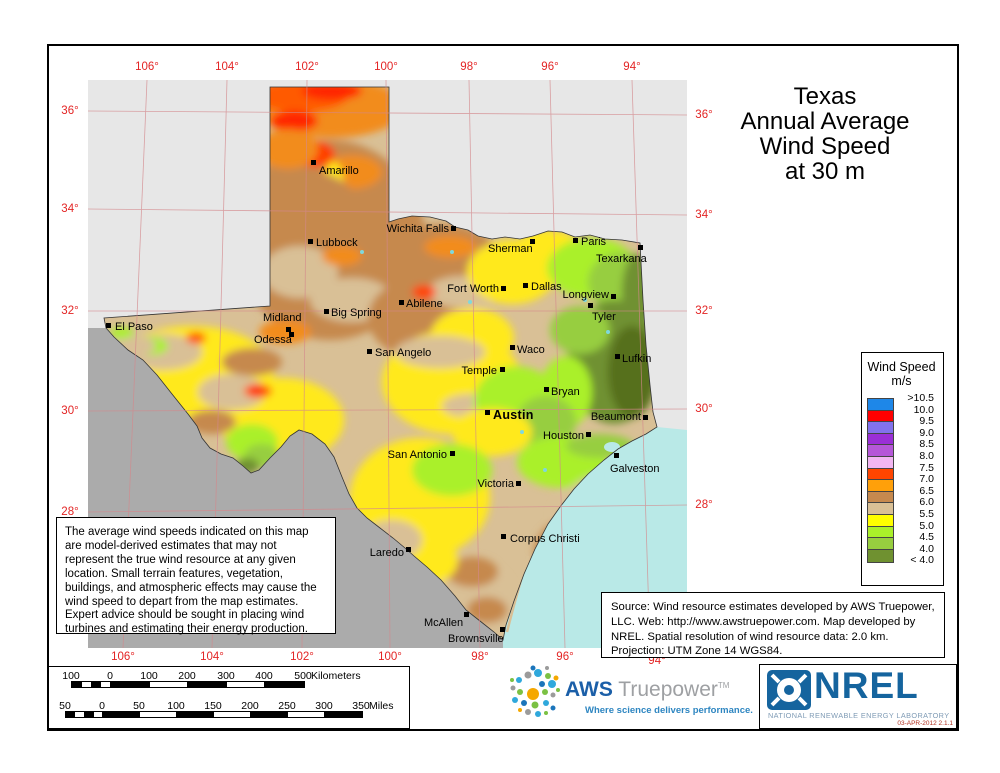  What do you see at coordinates (356, 313) in the screenshot?
I see `city-label: Big Spring` at bounding box center [356, 313].